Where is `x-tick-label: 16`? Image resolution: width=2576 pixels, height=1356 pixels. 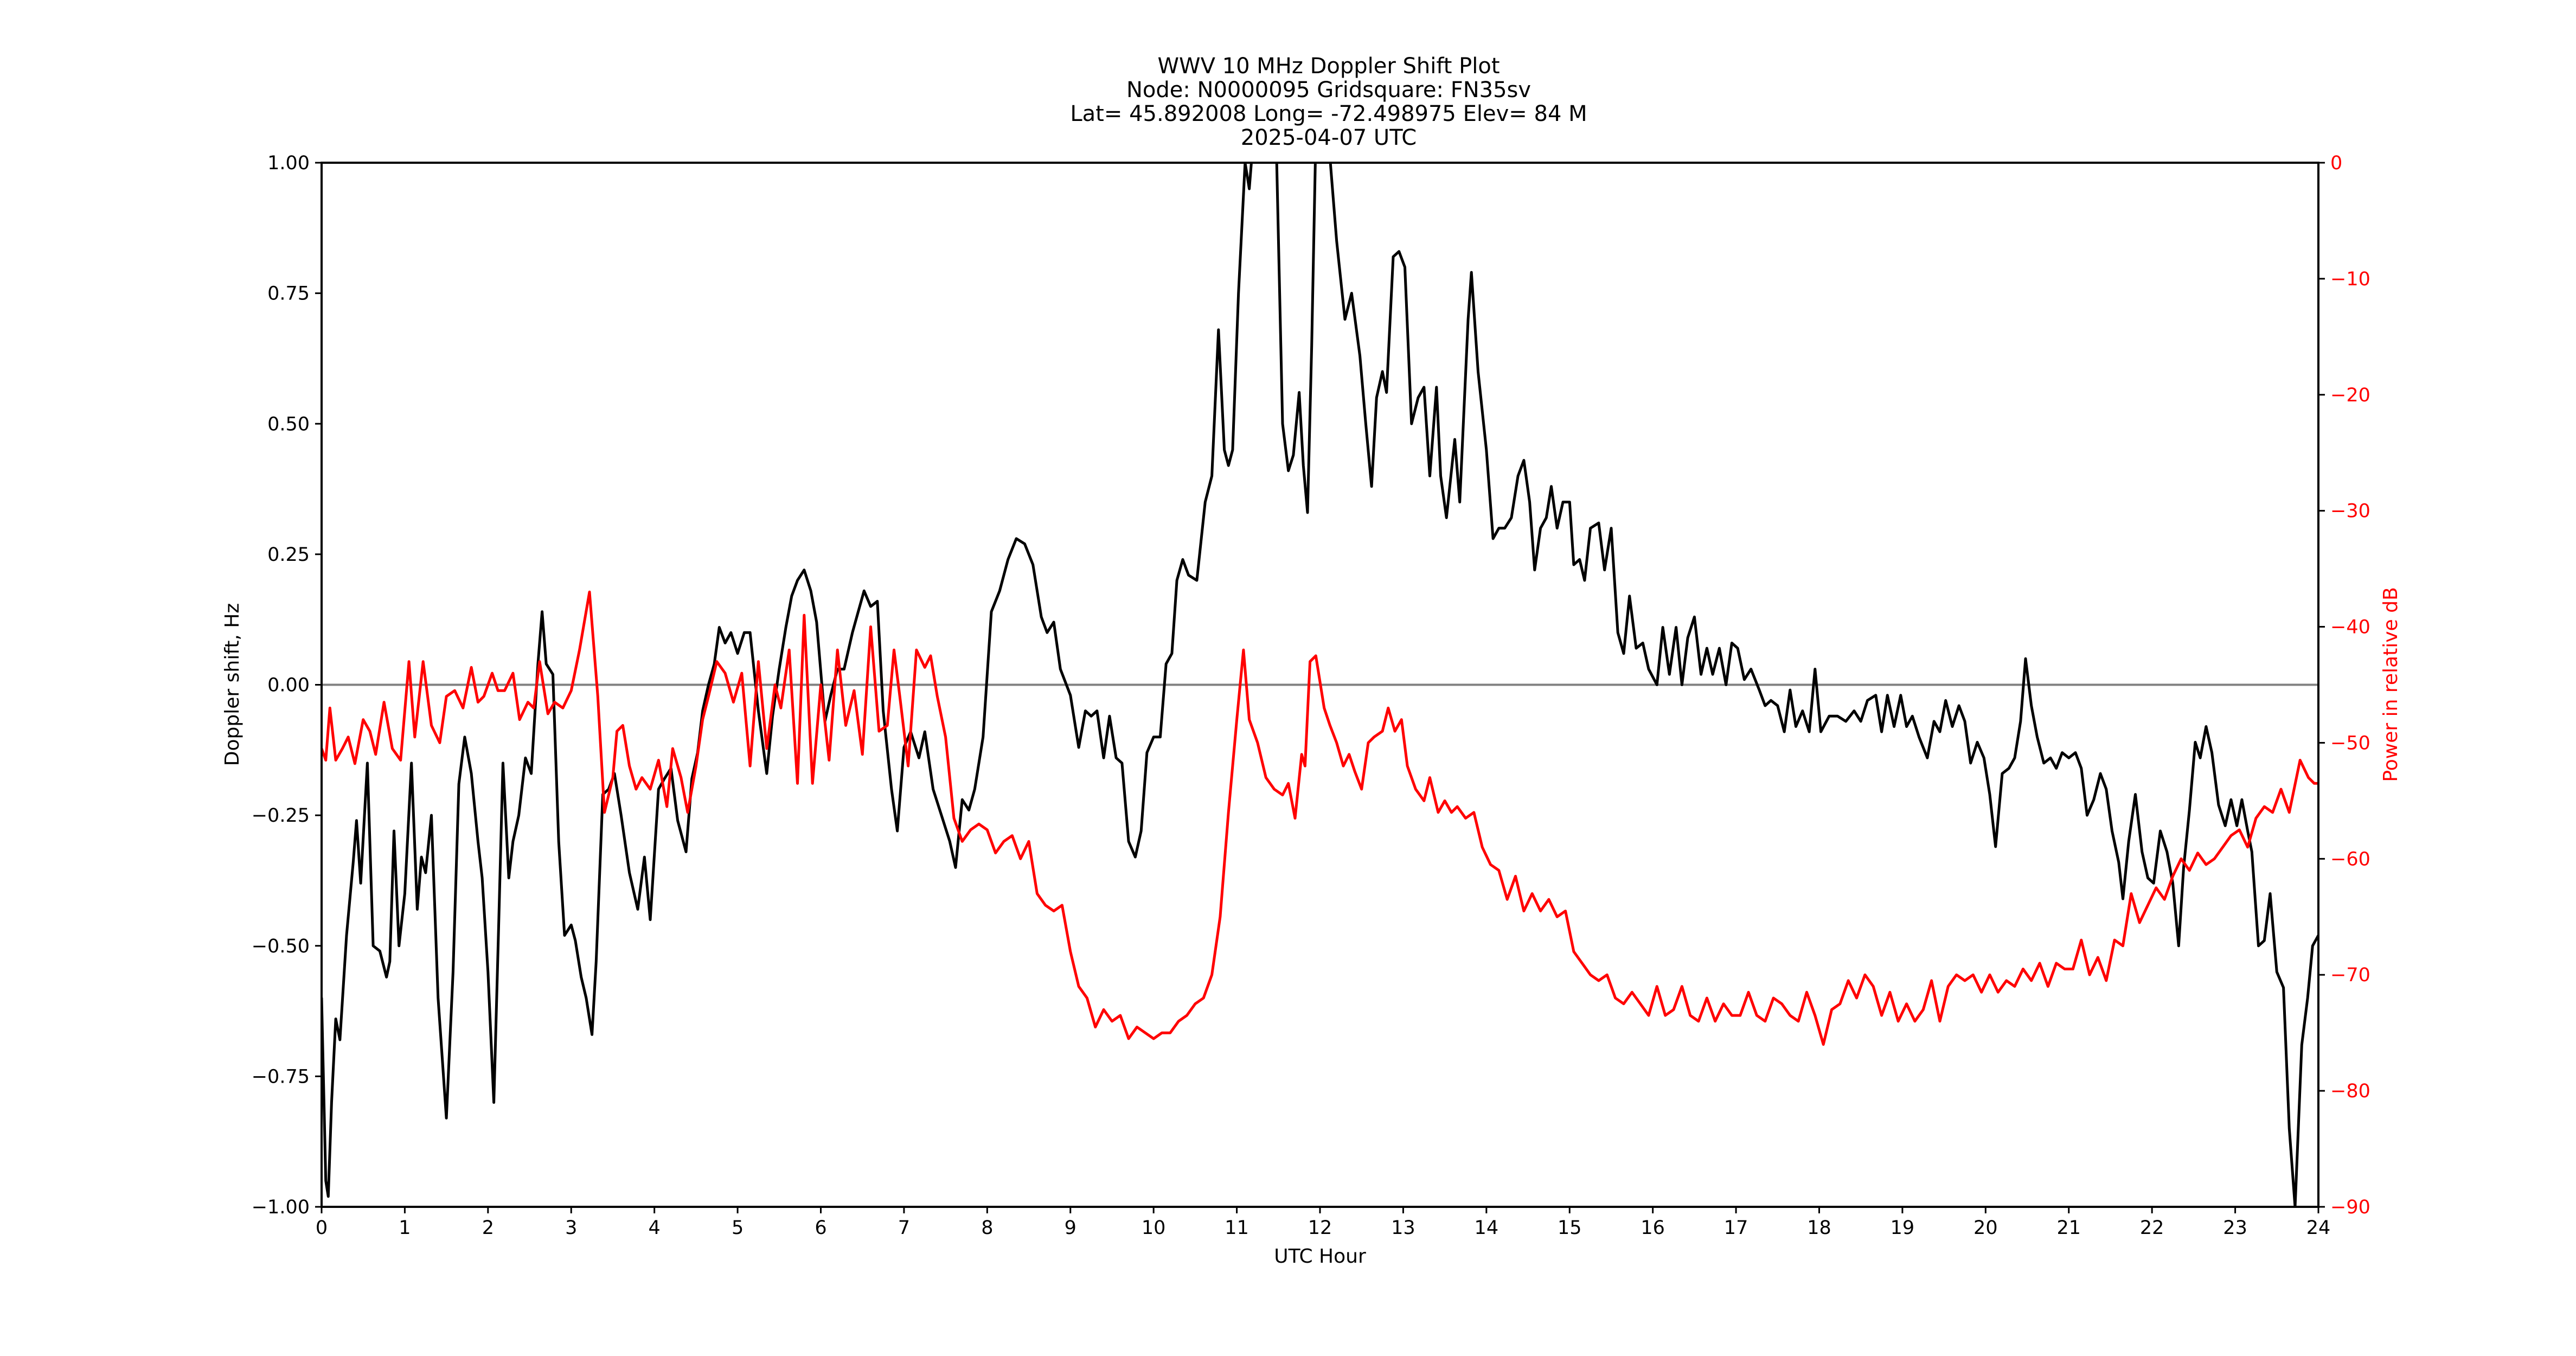
x-tick-label: 16 is located at coordinates (1653, 1228).